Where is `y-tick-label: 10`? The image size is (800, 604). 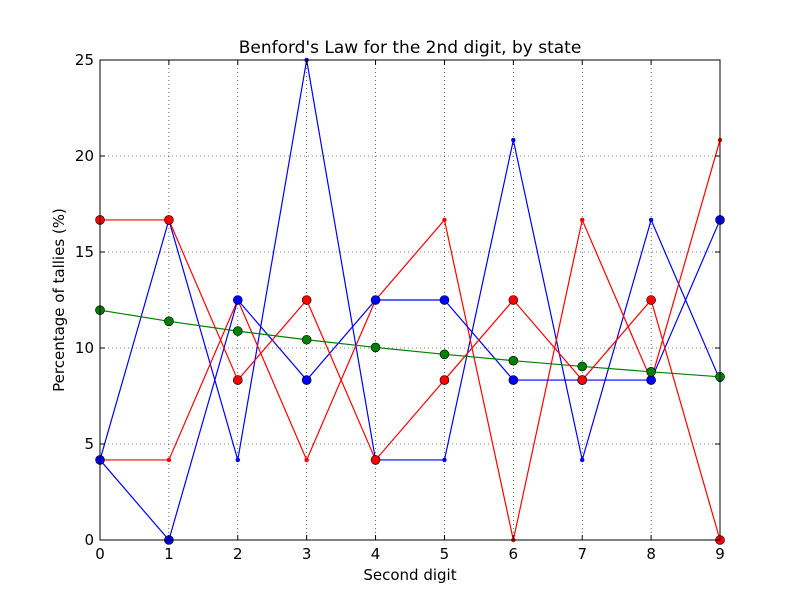 y-tick-label: 10 is located at coordinates (84, 348).